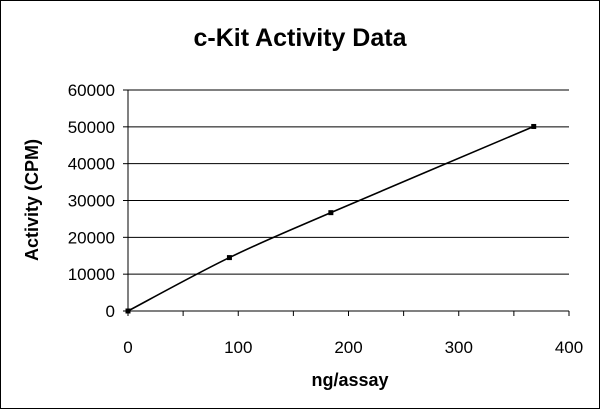 This screenshot has height=409, width=600. What do you see at coordinates (91, 164) in the screenshot?
I see `y-tick-label-4: 40000` at bounding box center [91, 164].